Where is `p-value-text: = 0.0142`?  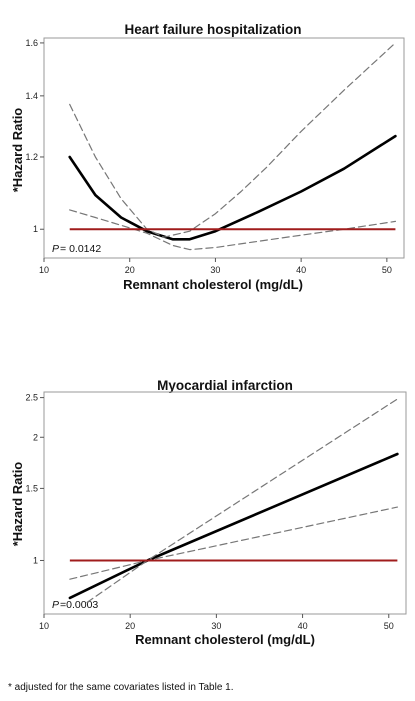
p-value-text: = 0.0142 is located at coordinates (80, 249).